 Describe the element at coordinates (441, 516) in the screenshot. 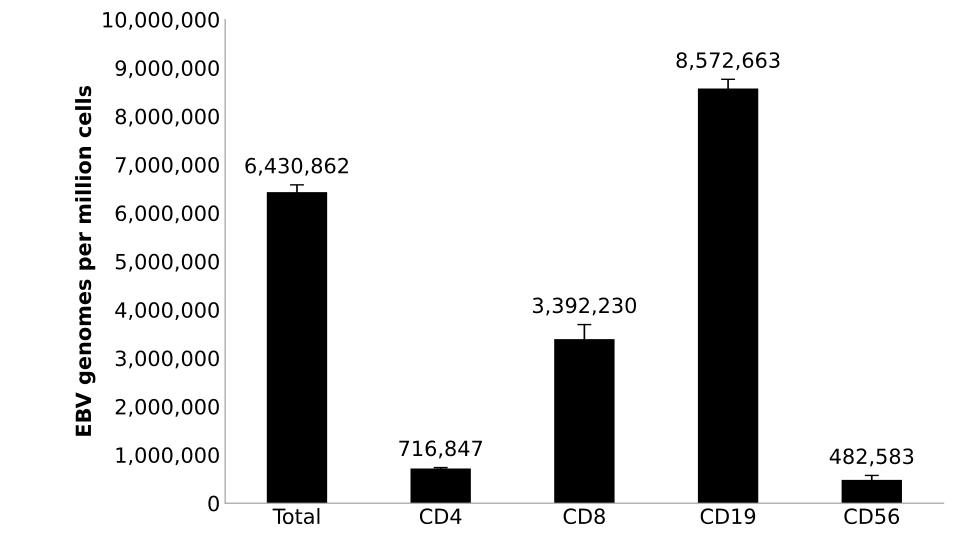

I see `x-tick-label: CD4` at that location.